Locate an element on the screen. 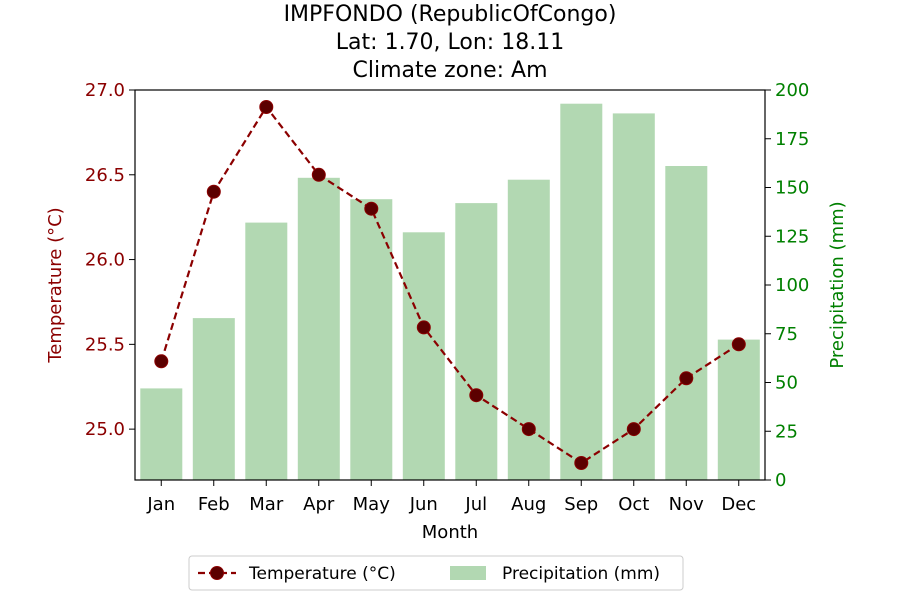 This screenshot has width=900, height=600. temperature-point-nov is located at coordinates (686, 378).